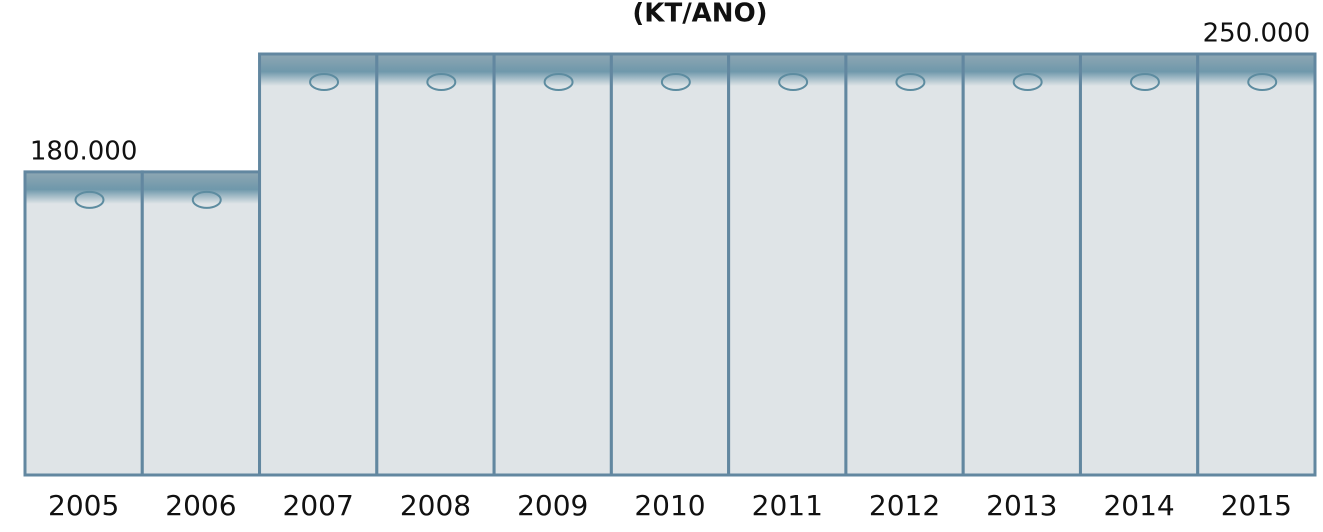  What do you see at coordinates (1256, 505) in the screenshot?
I see `x-tick-label: 2015` at bounding box center [1256, 505].